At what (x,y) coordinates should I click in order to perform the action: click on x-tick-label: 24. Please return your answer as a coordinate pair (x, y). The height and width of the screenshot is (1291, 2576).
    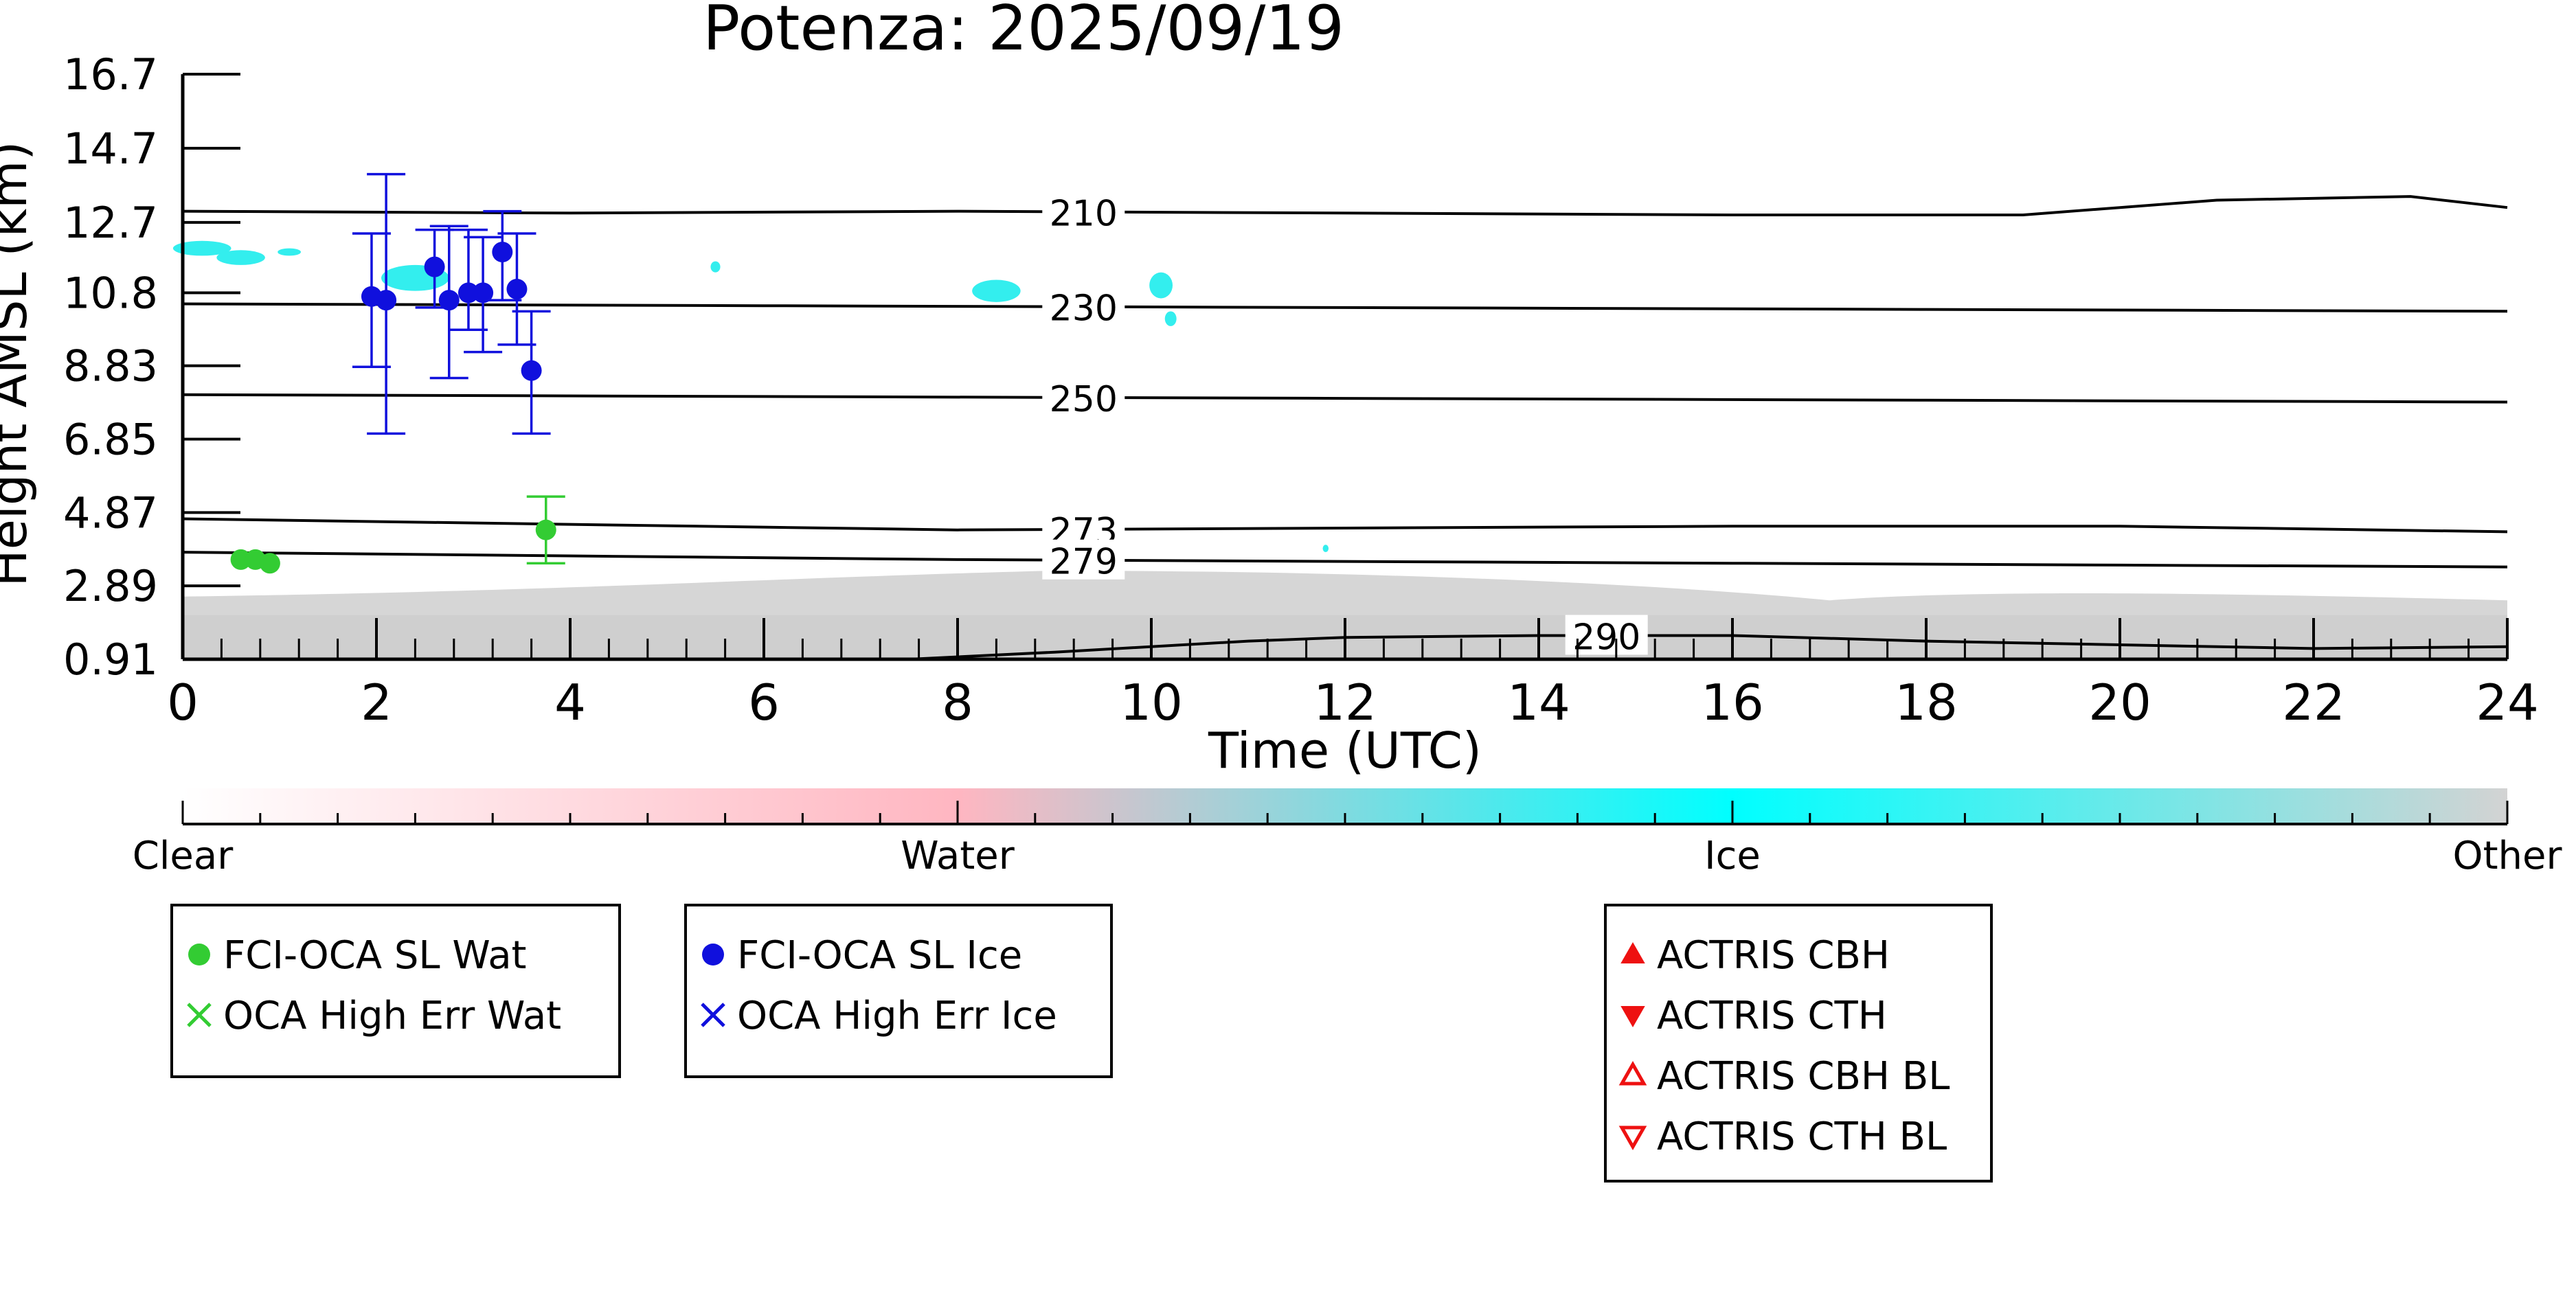
    Looking at the image, I should click on (2507, 703).